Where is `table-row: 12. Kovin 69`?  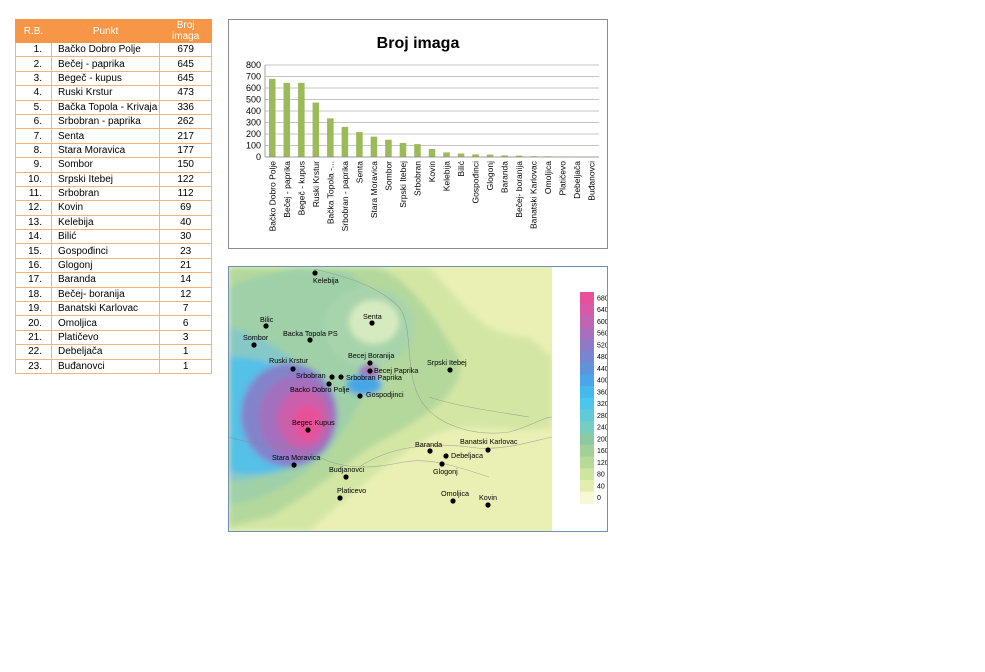
table-row: 12. Kovin 69 is located at coordinates (113, 208).